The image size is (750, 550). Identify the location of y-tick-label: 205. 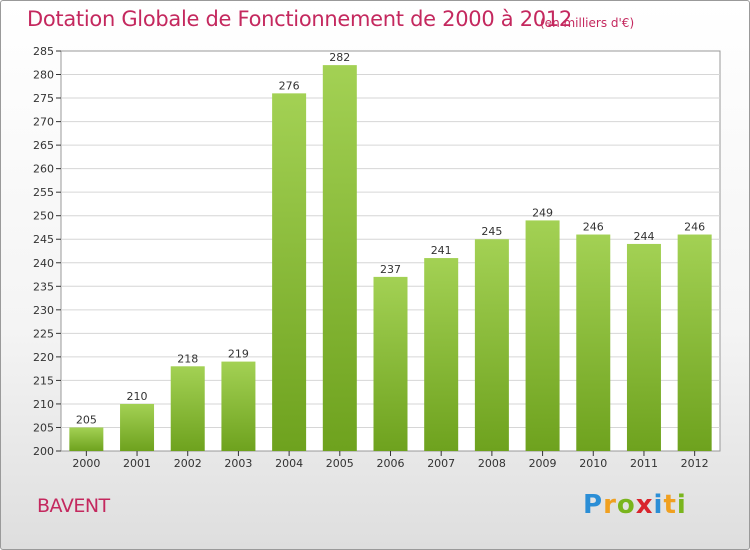
(43, 427).